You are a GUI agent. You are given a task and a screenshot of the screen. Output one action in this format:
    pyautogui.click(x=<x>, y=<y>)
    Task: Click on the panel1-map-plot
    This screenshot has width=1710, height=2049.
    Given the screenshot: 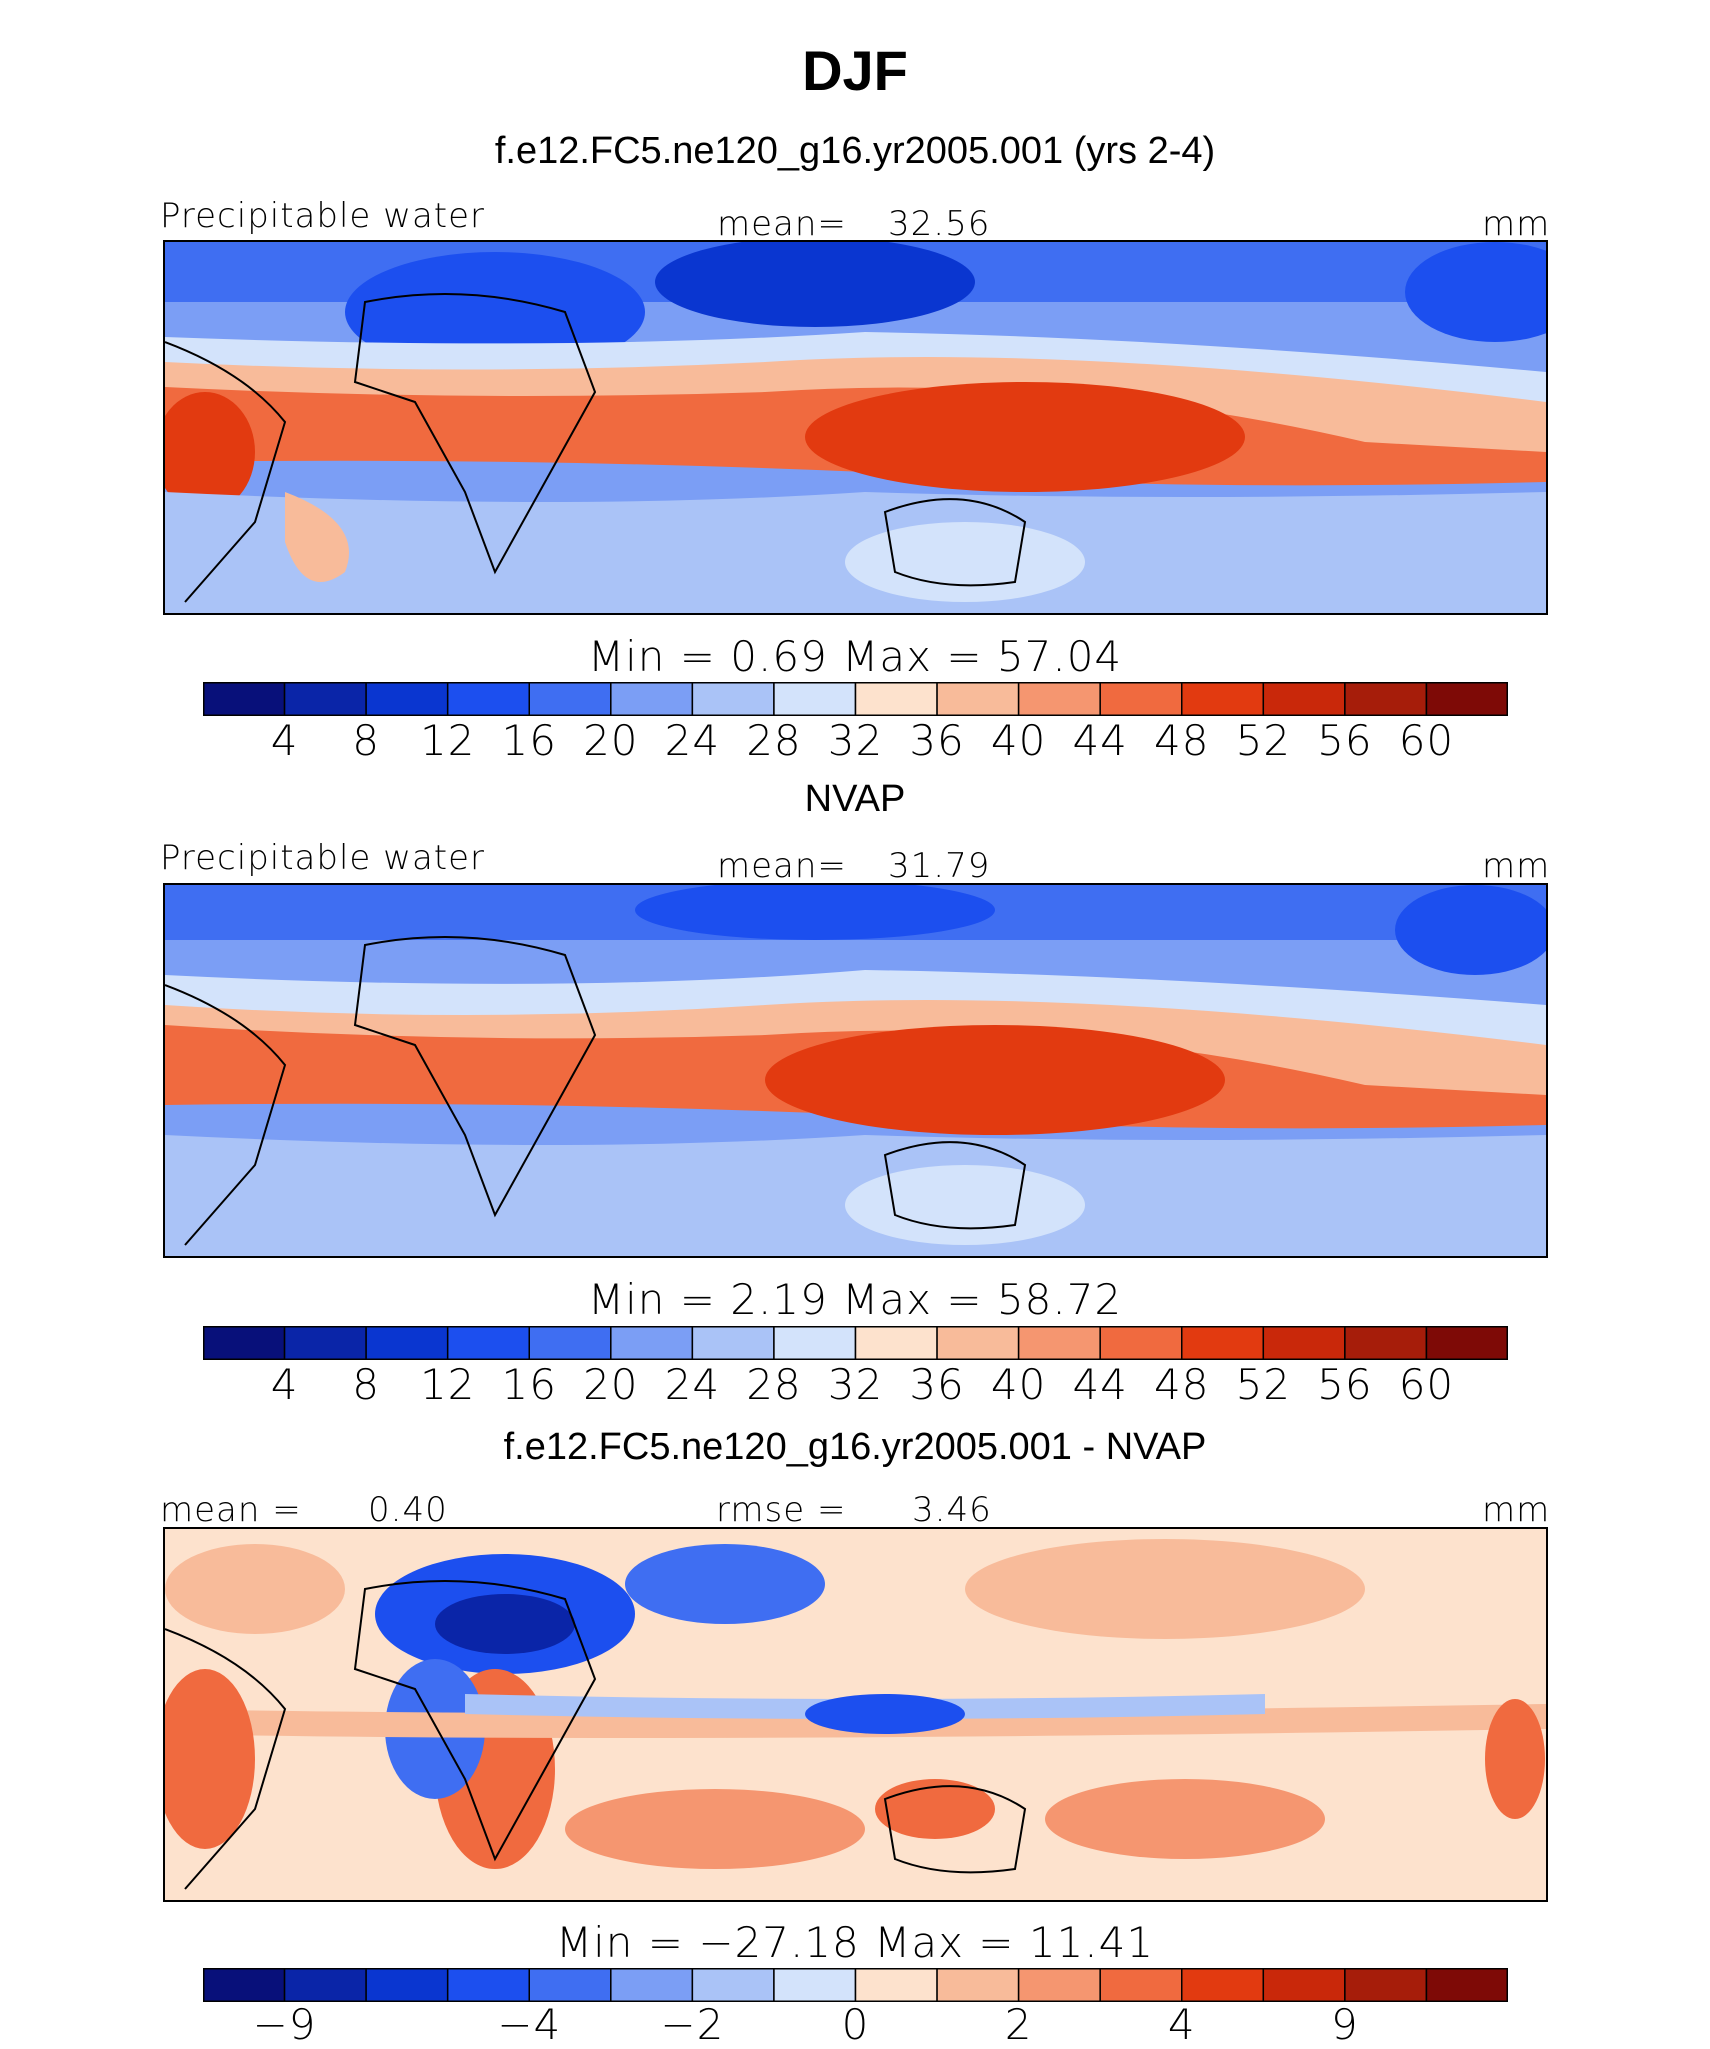 What is the action you would take?
    pyautogui.click(x=855, y=427)
    